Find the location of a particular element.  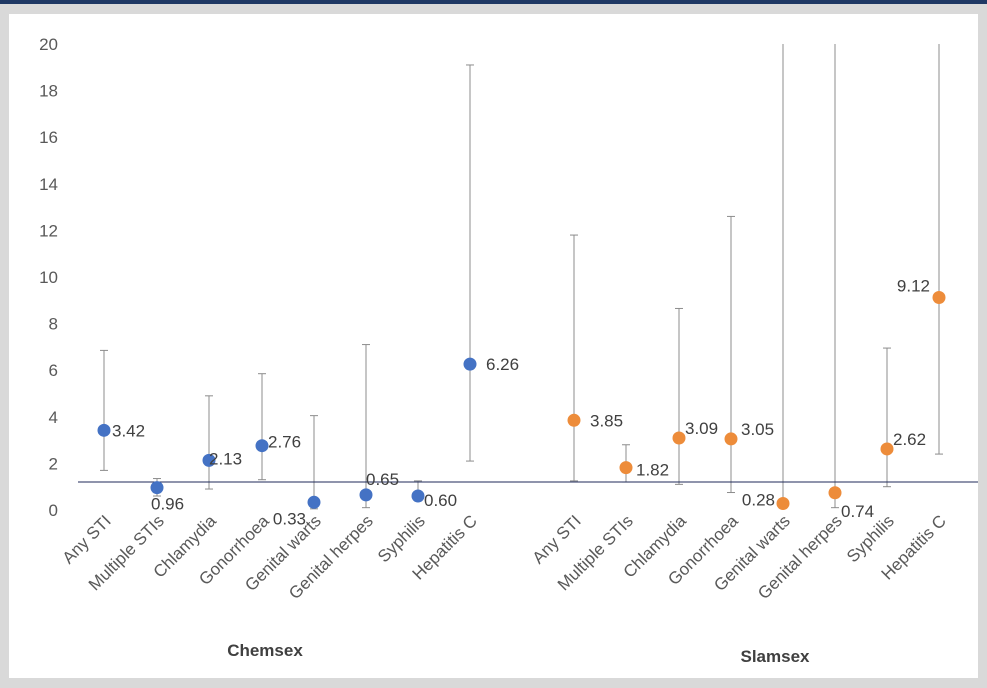

data-label: 3.42 is located at coordinates (128, 430).